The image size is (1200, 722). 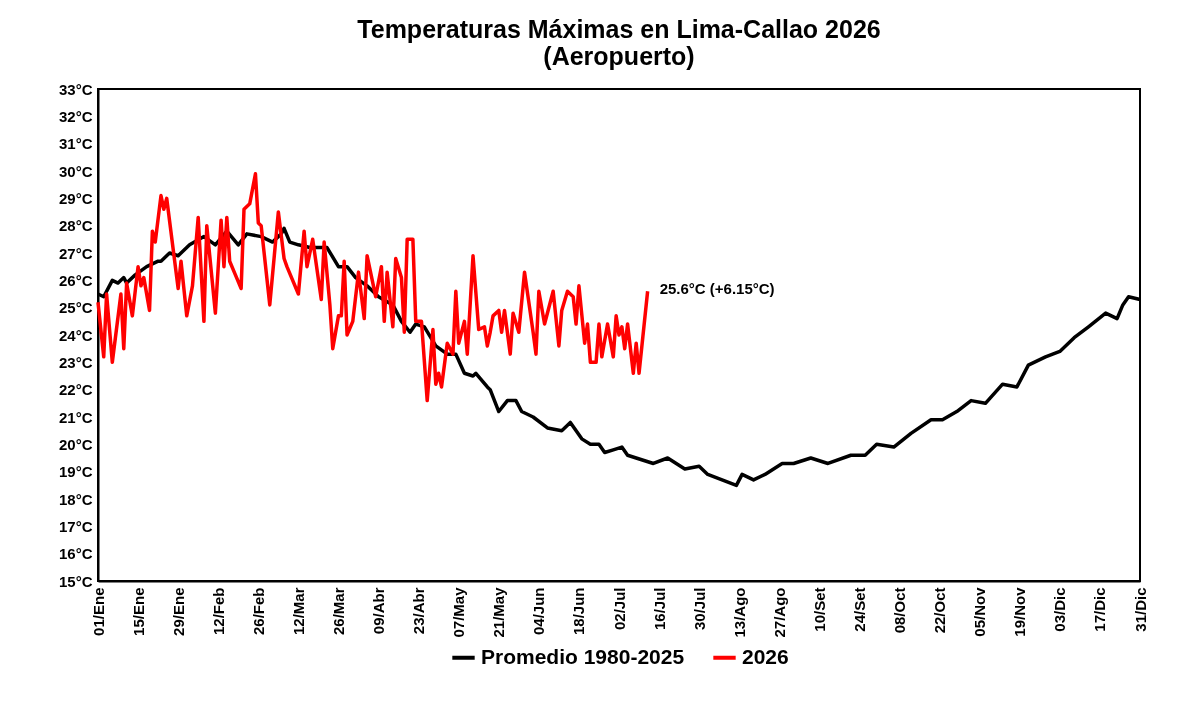 I want to click on y-tick-label: 21°C, so click(x=75, y=417).